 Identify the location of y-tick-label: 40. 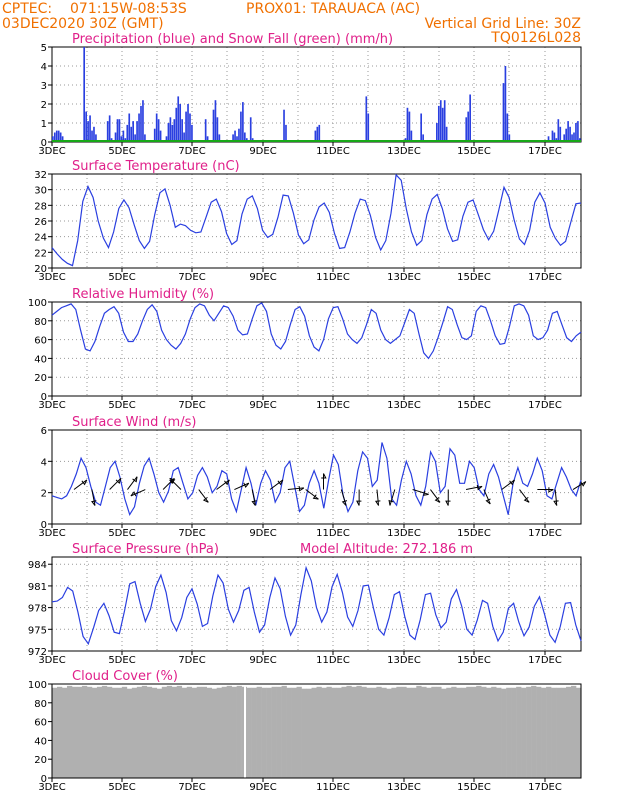
(40, 359).